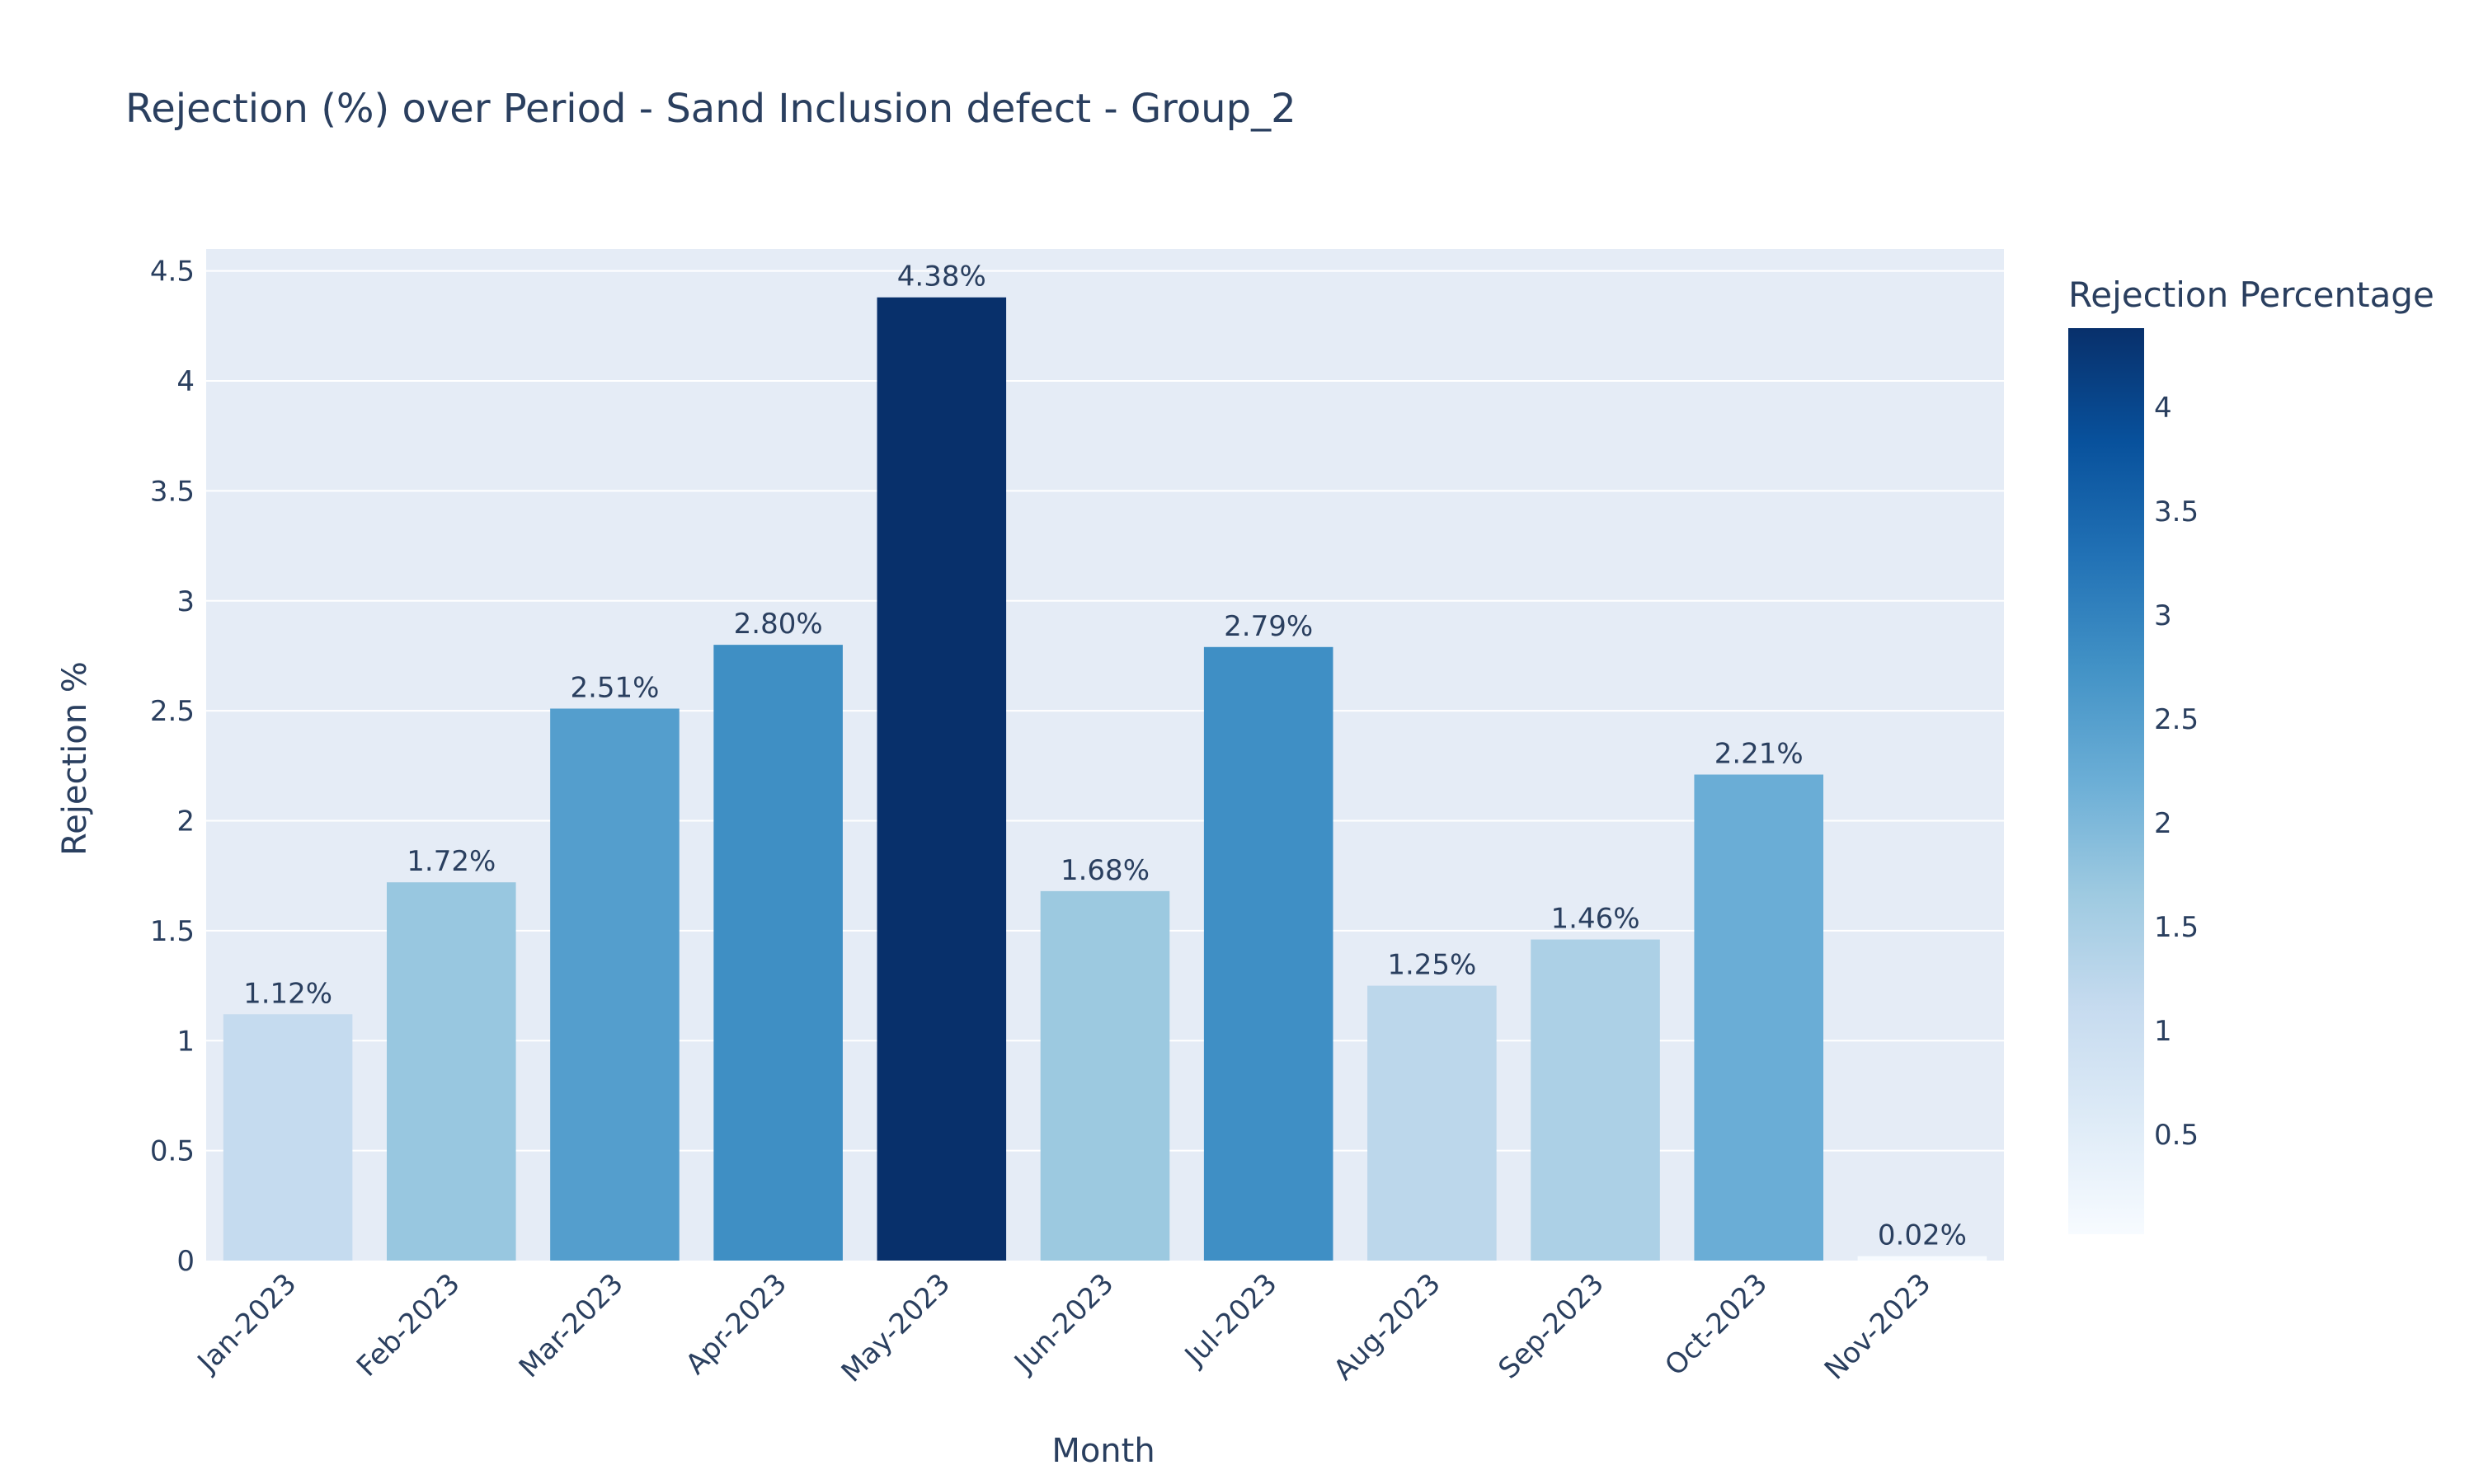 This screenshot has width=2474, height=1484. What do you see at coordinates (941, 277) in the screenshot?
I see `bar-value-label: 4.38%` at bounding box center [941, 277].